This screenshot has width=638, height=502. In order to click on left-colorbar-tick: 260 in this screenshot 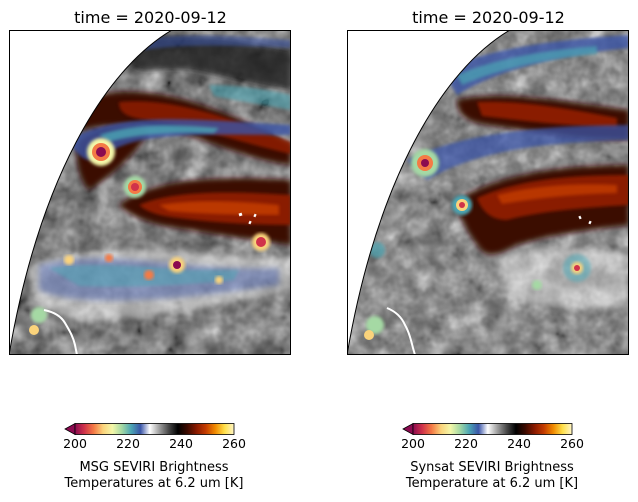, I will do `click(234, 443)`.